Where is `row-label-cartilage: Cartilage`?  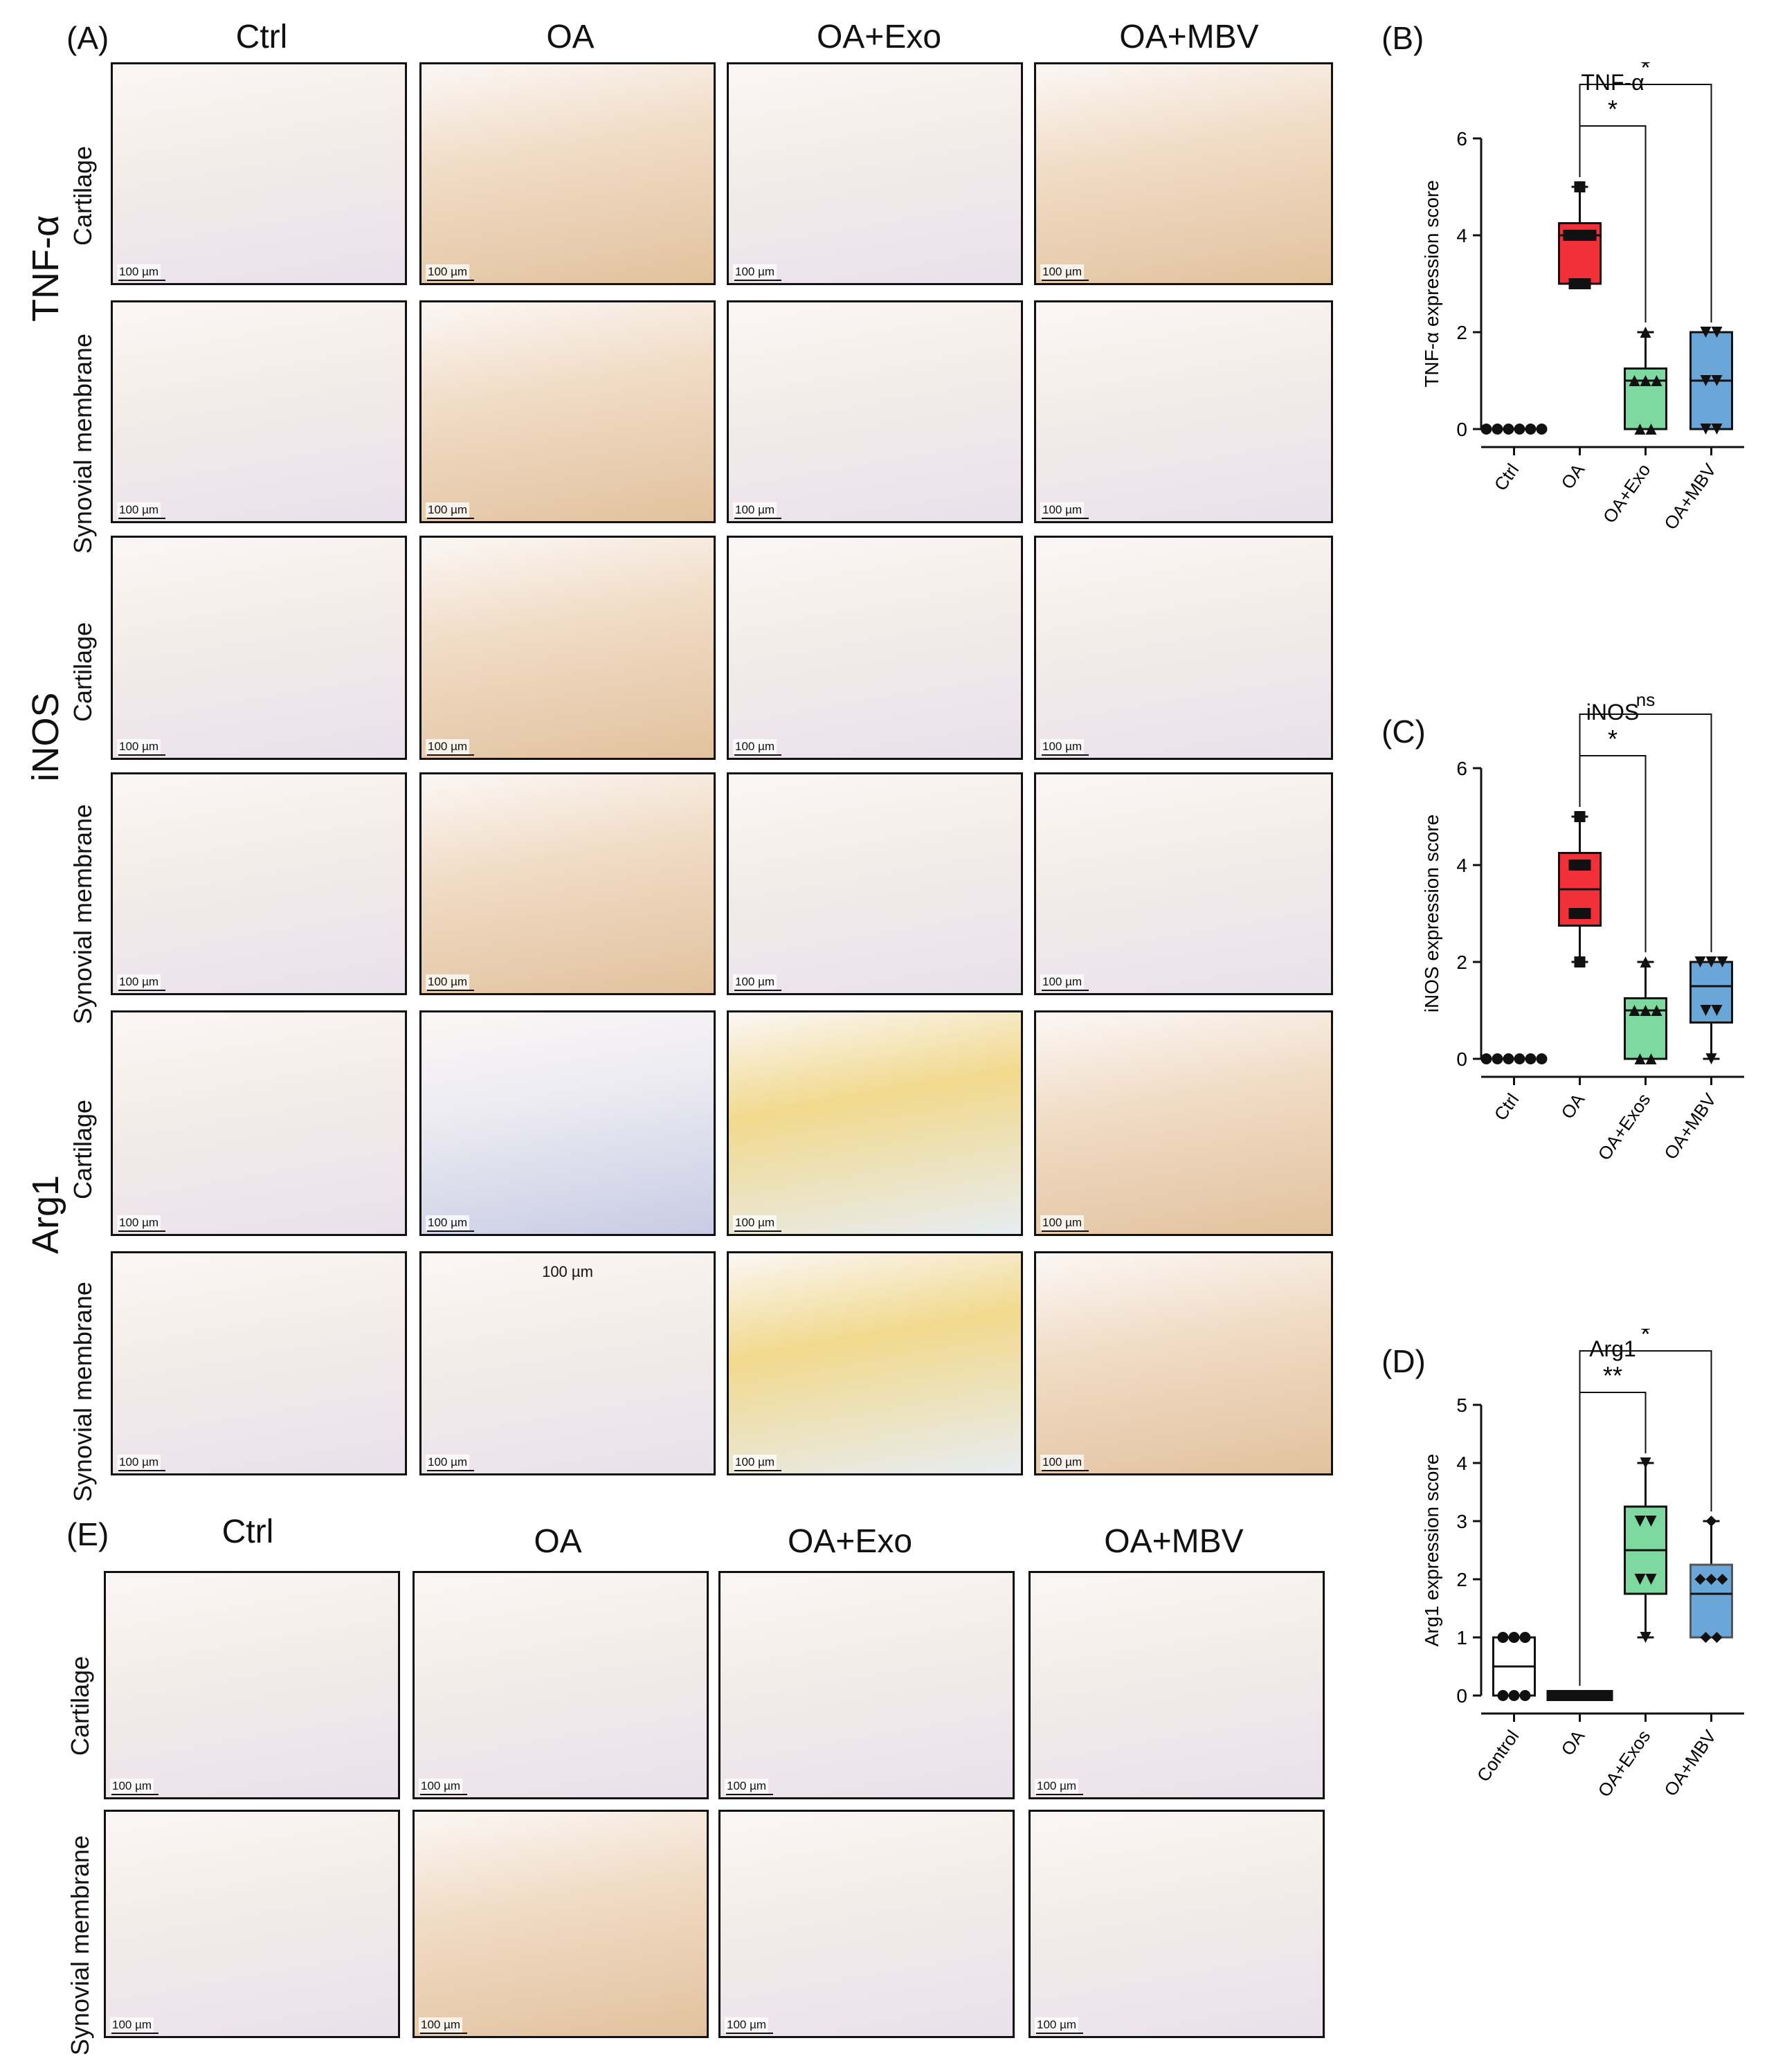 row-label-cartilage: Cartilage is located at coordinates (80, 1705).